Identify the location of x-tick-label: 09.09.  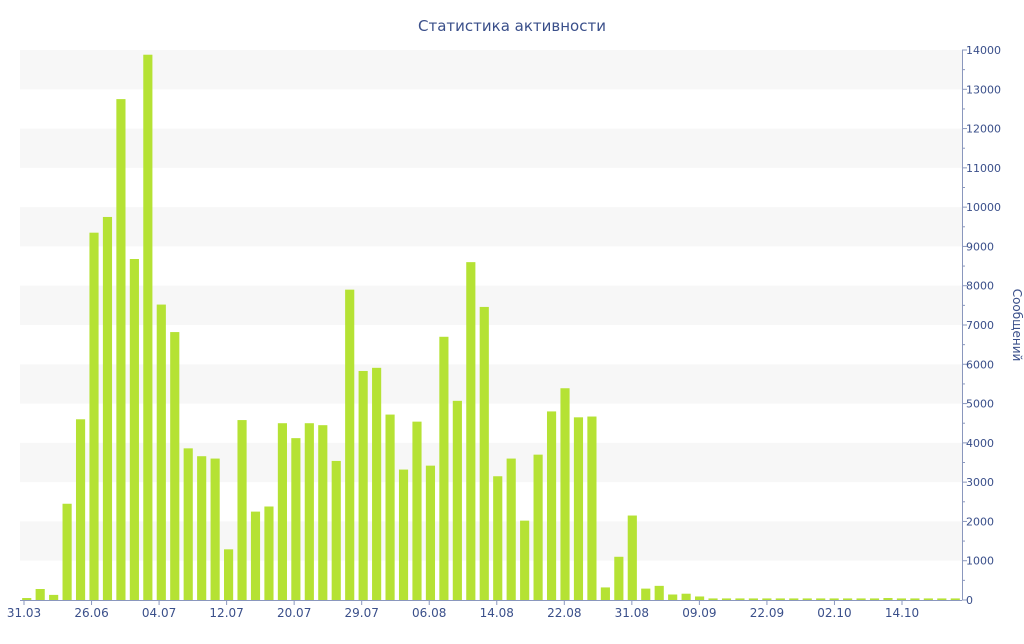
(699, 613).